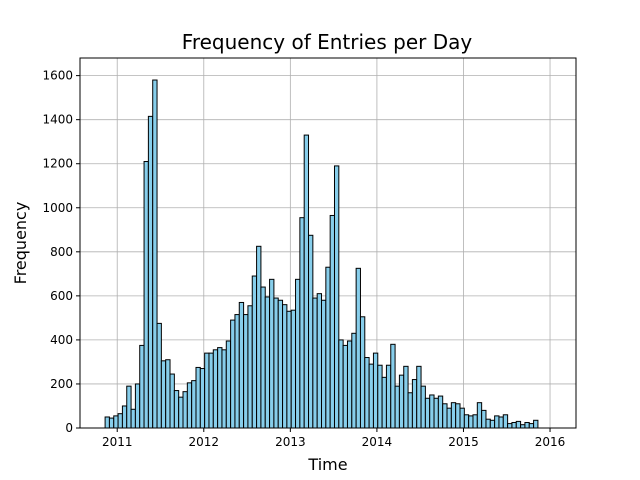  I want to click on x-axis-label: Time, so click(327, 464).